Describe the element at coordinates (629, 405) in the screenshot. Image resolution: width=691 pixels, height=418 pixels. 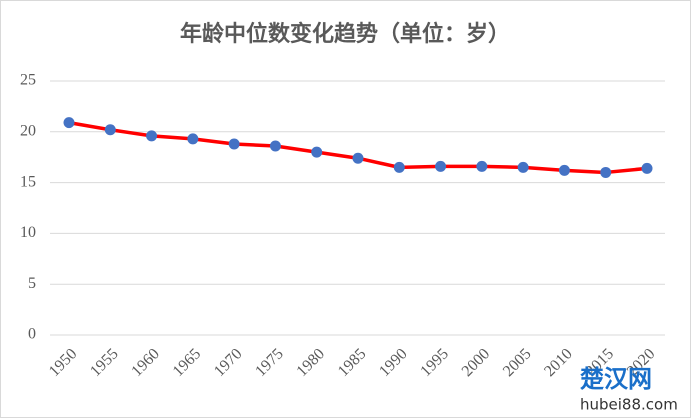
I see `watermark: hubei88.com` at that location.